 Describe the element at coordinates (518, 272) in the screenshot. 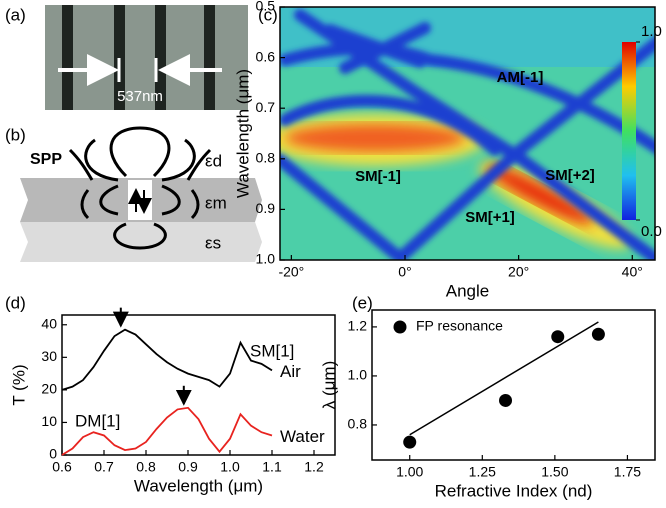

I see `x-tick-label: 20°` at that location.